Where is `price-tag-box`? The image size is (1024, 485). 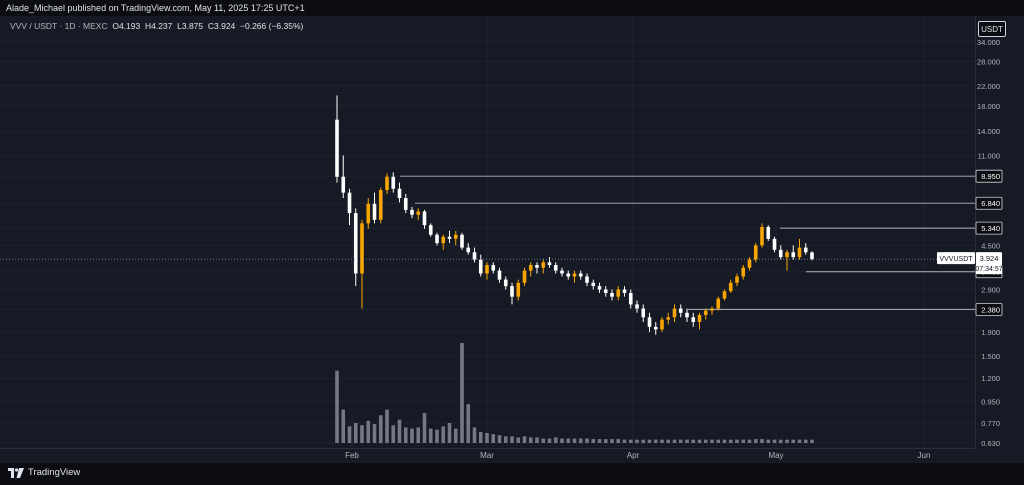
price-tag-box is located at coordinates (989, 263).